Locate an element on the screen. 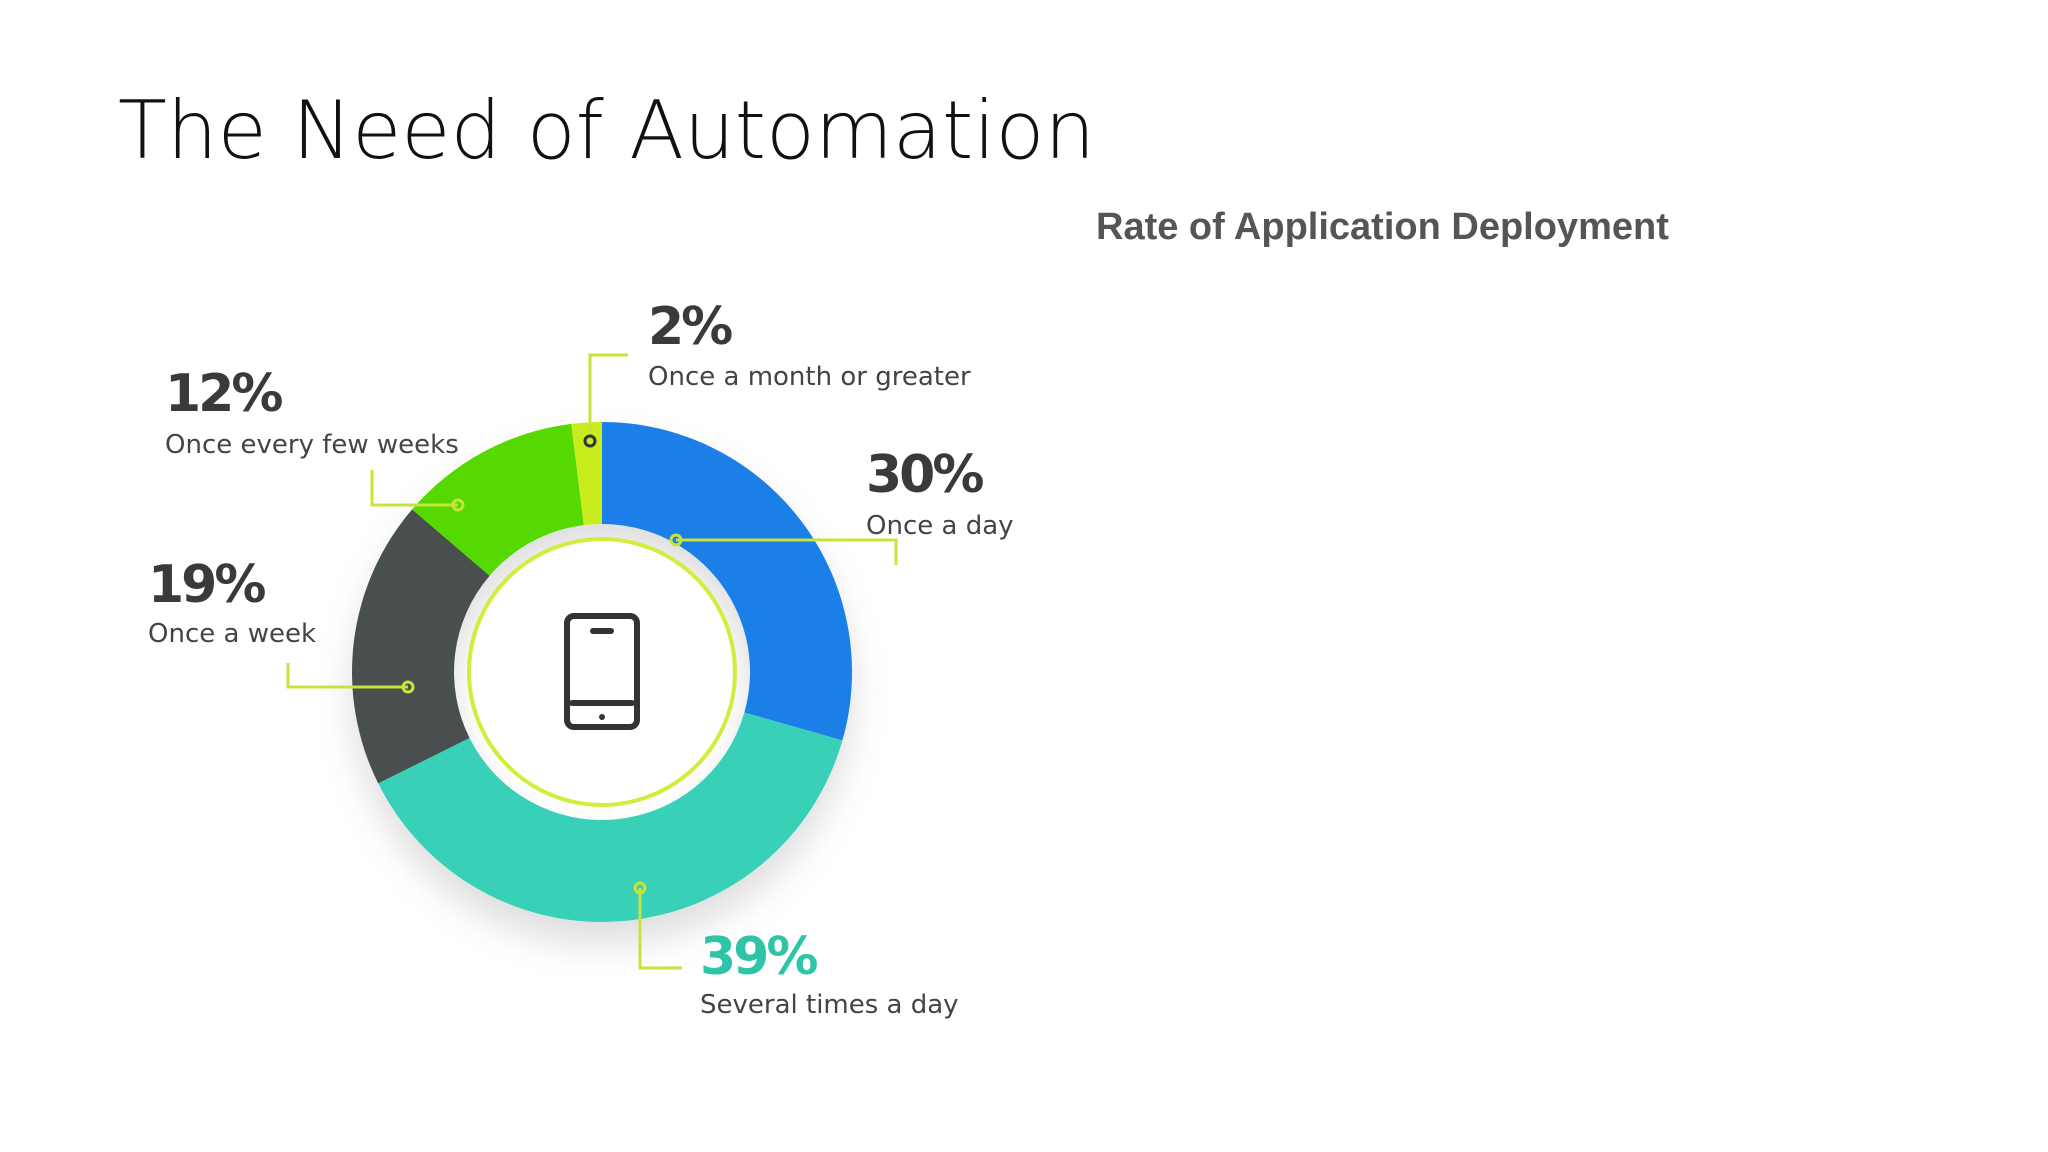 Image resolution: width=2048 pixels, height=1152 pixels. donut-slices is located at coordinates (602, 672).